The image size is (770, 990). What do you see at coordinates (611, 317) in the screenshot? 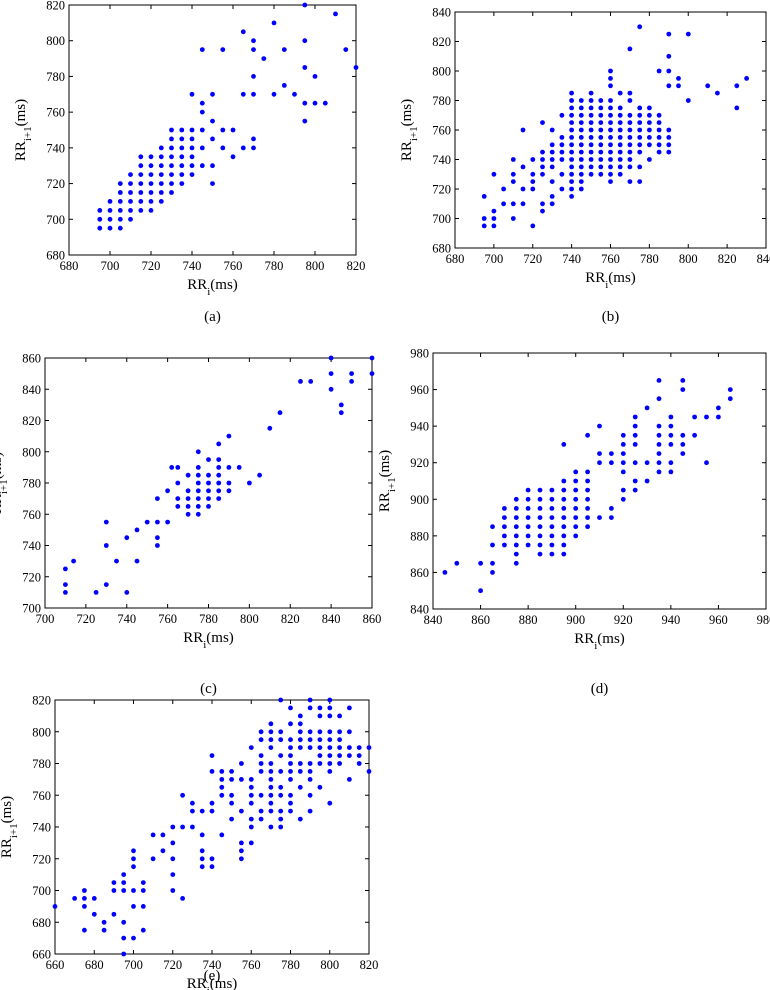
I see `panel-caption: (b)` at bounding box center [611, 317].